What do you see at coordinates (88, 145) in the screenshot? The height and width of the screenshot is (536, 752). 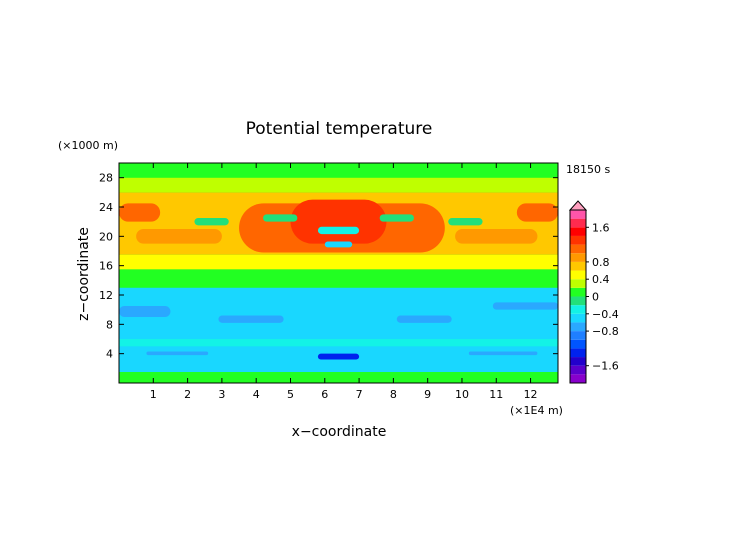 I see `y-unit-label: (×1000 m)` at bounding box center [88, 145].